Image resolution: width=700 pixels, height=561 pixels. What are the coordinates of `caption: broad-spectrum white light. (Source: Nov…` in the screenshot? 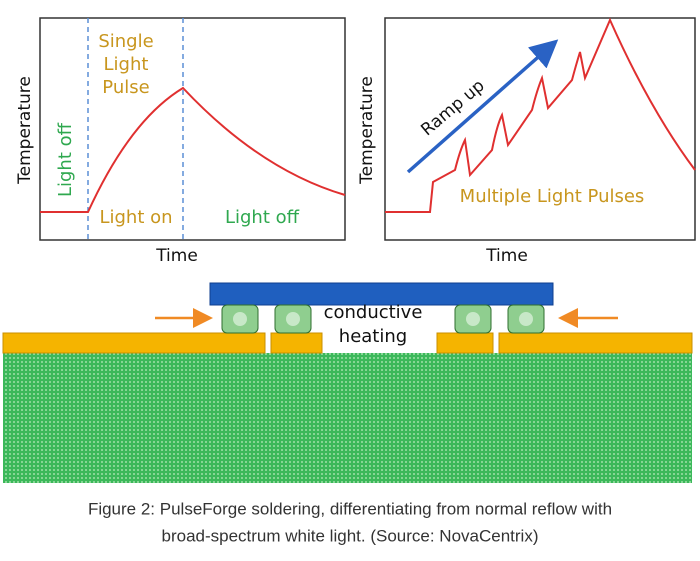 It's located at (350, 535).